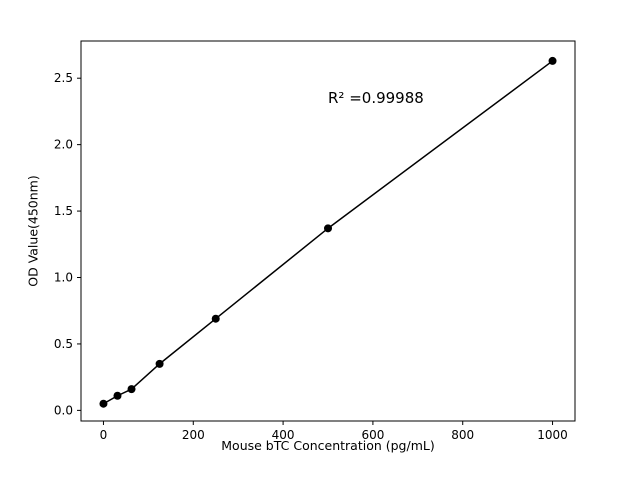 The height and width of the screenshot is (480, 640). What do you see at coordinates (462, 435) in the screenshot?
I see `svg-text: 800` at bounding box center [462, 435].